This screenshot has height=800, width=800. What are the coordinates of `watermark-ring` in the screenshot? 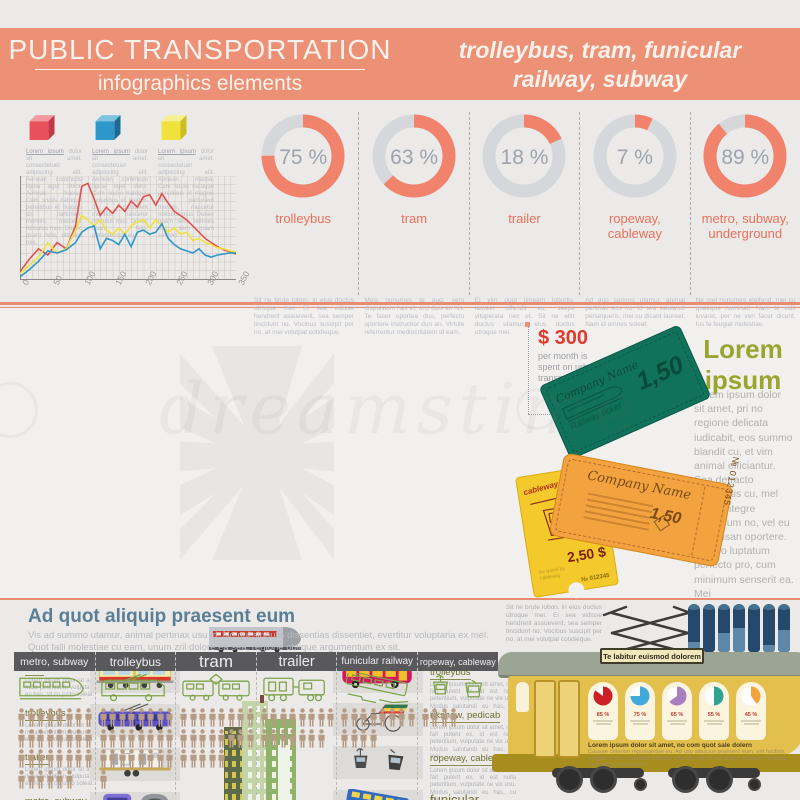 It's located at (19, 410).